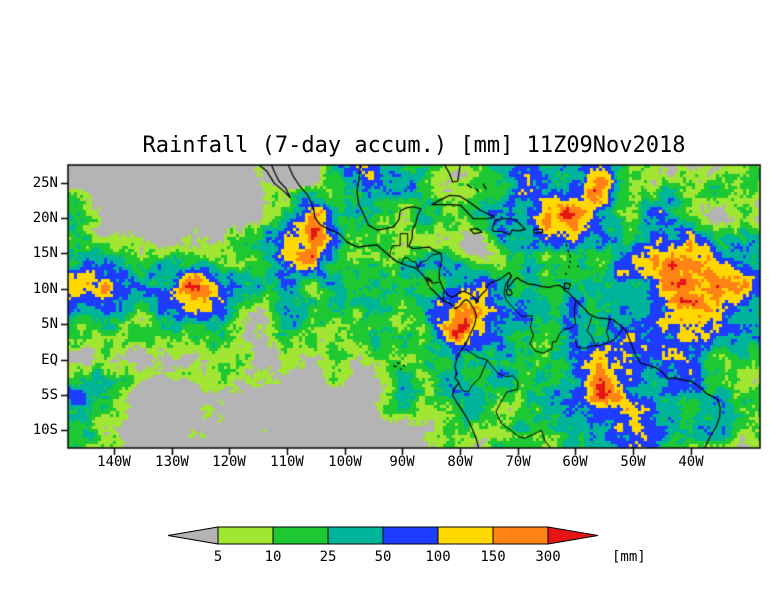  Describe the element at coordinates (383, 557) in the screenshot. I see `legend-label-50: 50` at that location.